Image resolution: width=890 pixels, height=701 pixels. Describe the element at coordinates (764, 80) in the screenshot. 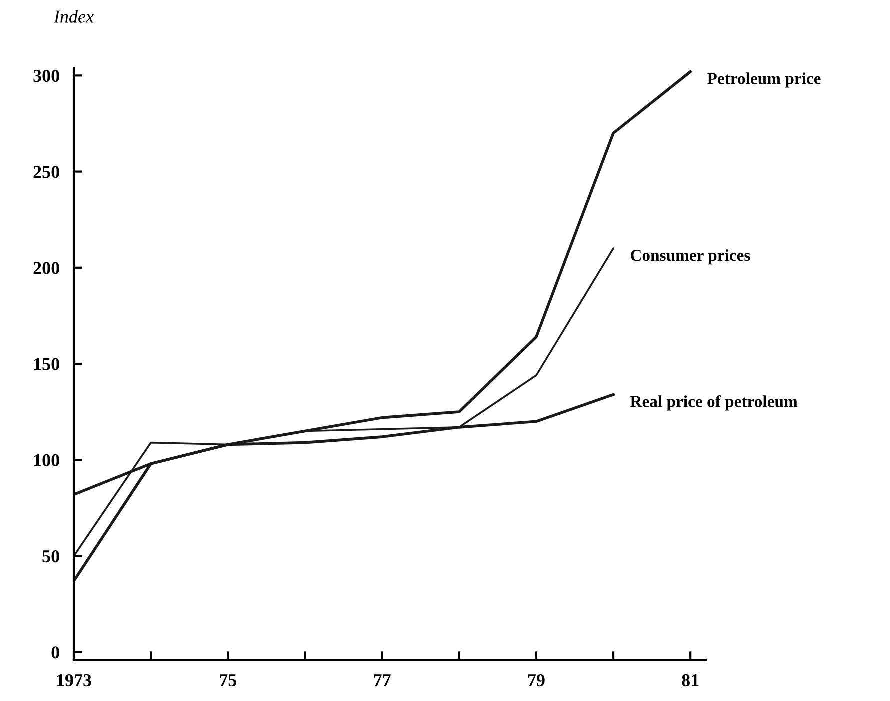

I see `series-label: Petroleum price` at that location.